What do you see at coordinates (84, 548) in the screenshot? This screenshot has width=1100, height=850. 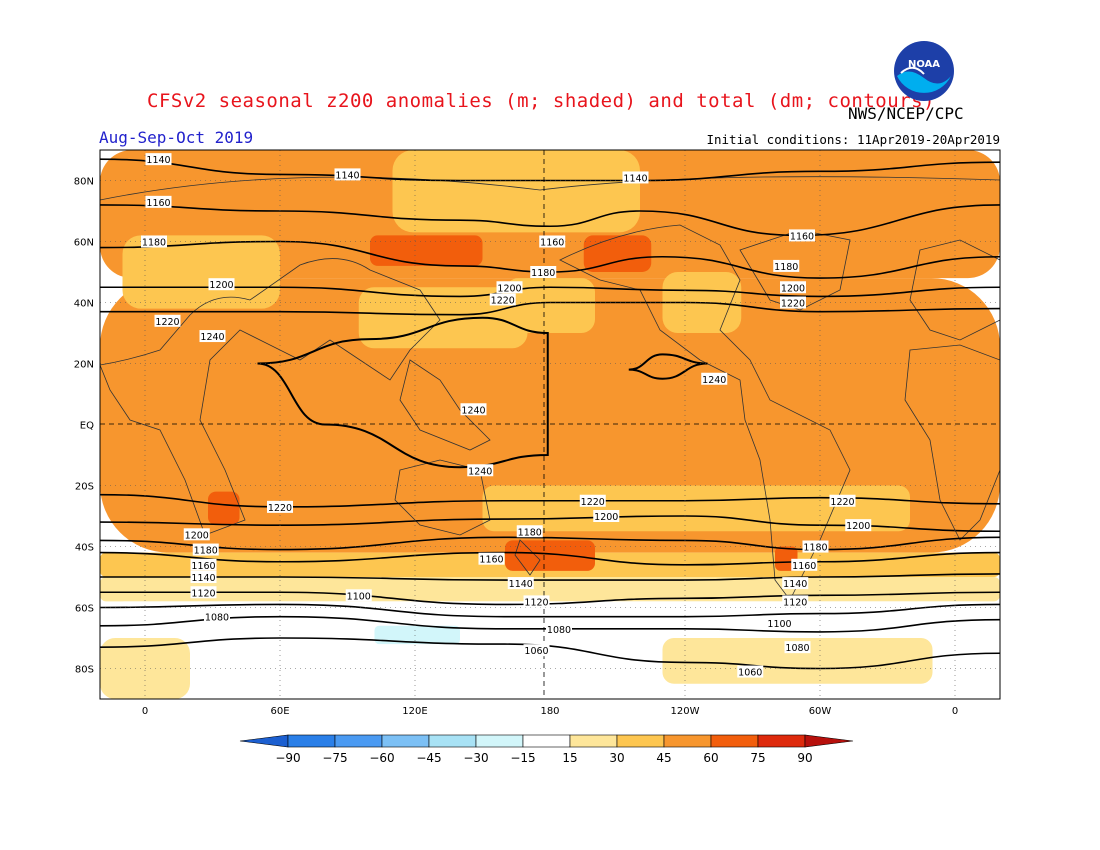 I see `latitude-label: 40S` at bounding box center [84, 548].